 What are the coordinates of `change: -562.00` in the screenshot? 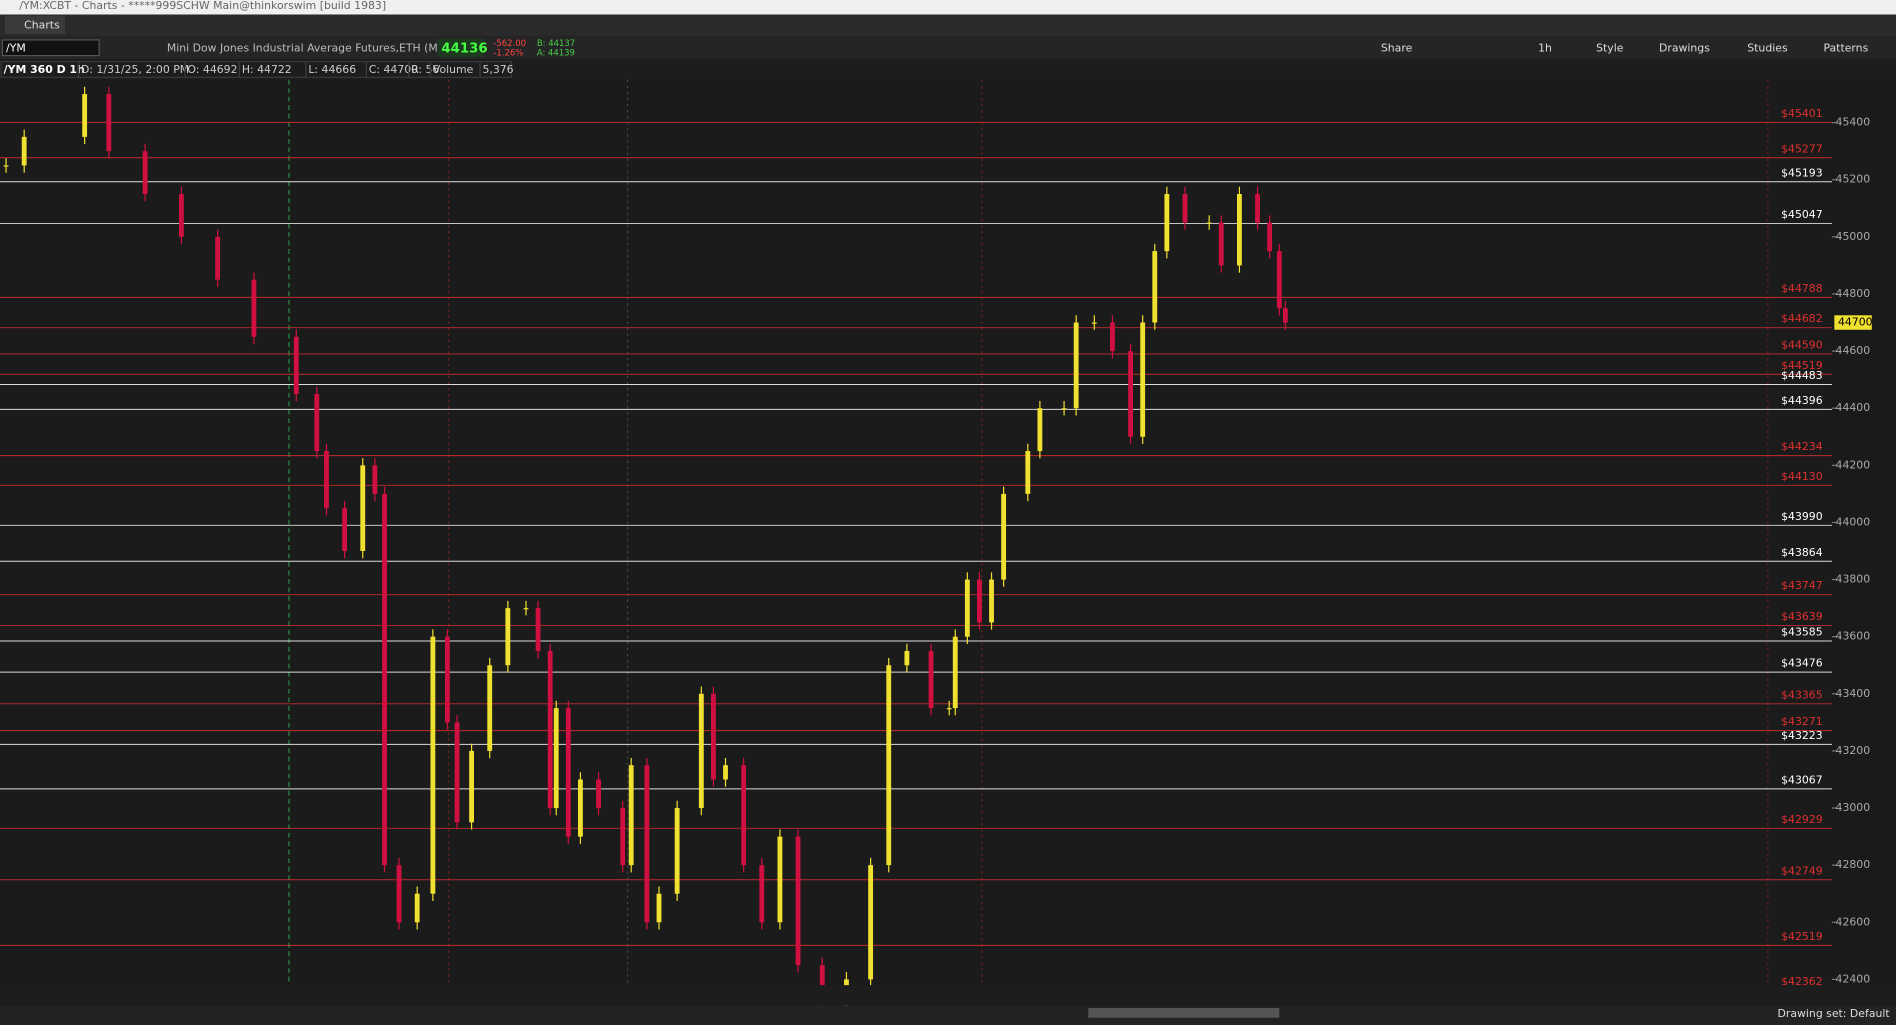 It's located at (509, 43).